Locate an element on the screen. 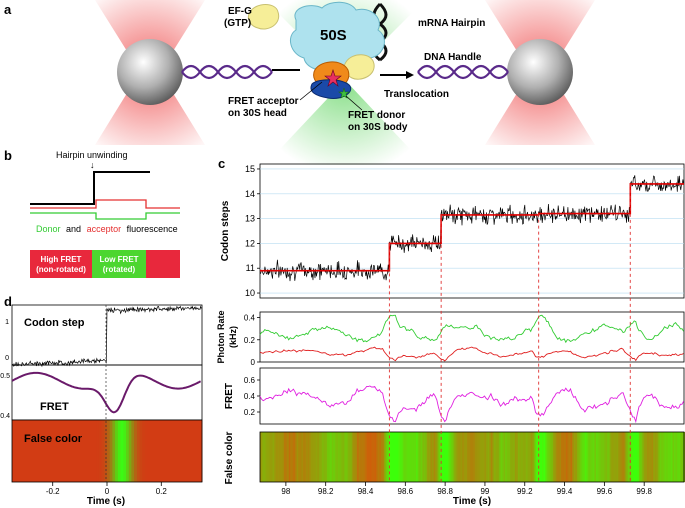  time-tick-label: 98.8 is located at coordinates (445, 491).